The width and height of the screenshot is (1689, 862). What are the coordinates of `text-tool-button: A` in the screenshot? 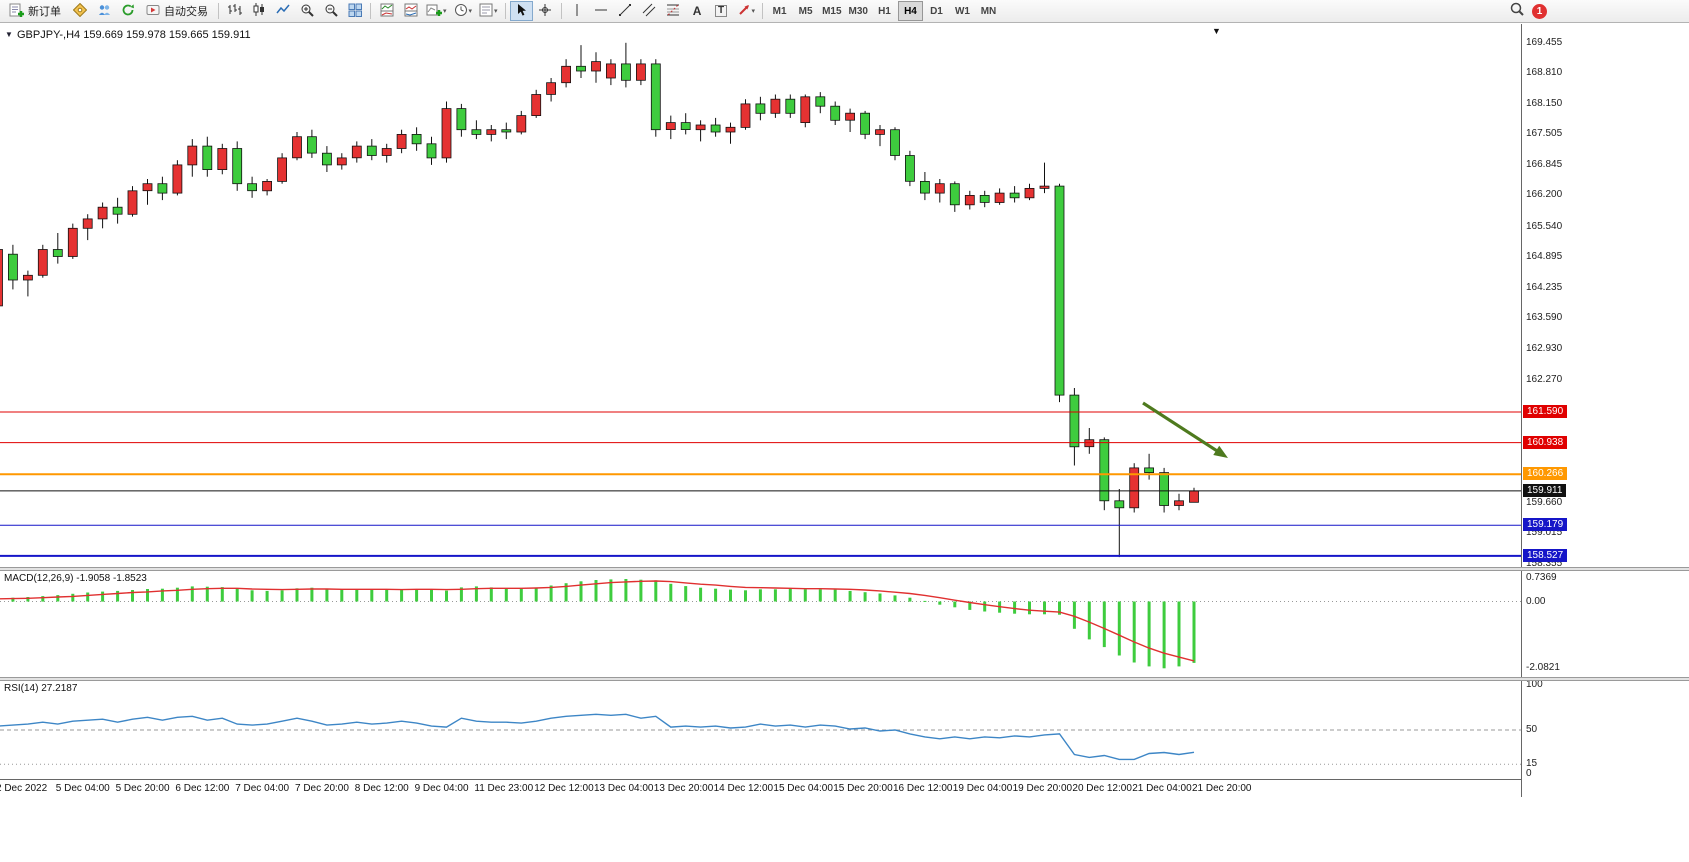 It's located at (697, 11).